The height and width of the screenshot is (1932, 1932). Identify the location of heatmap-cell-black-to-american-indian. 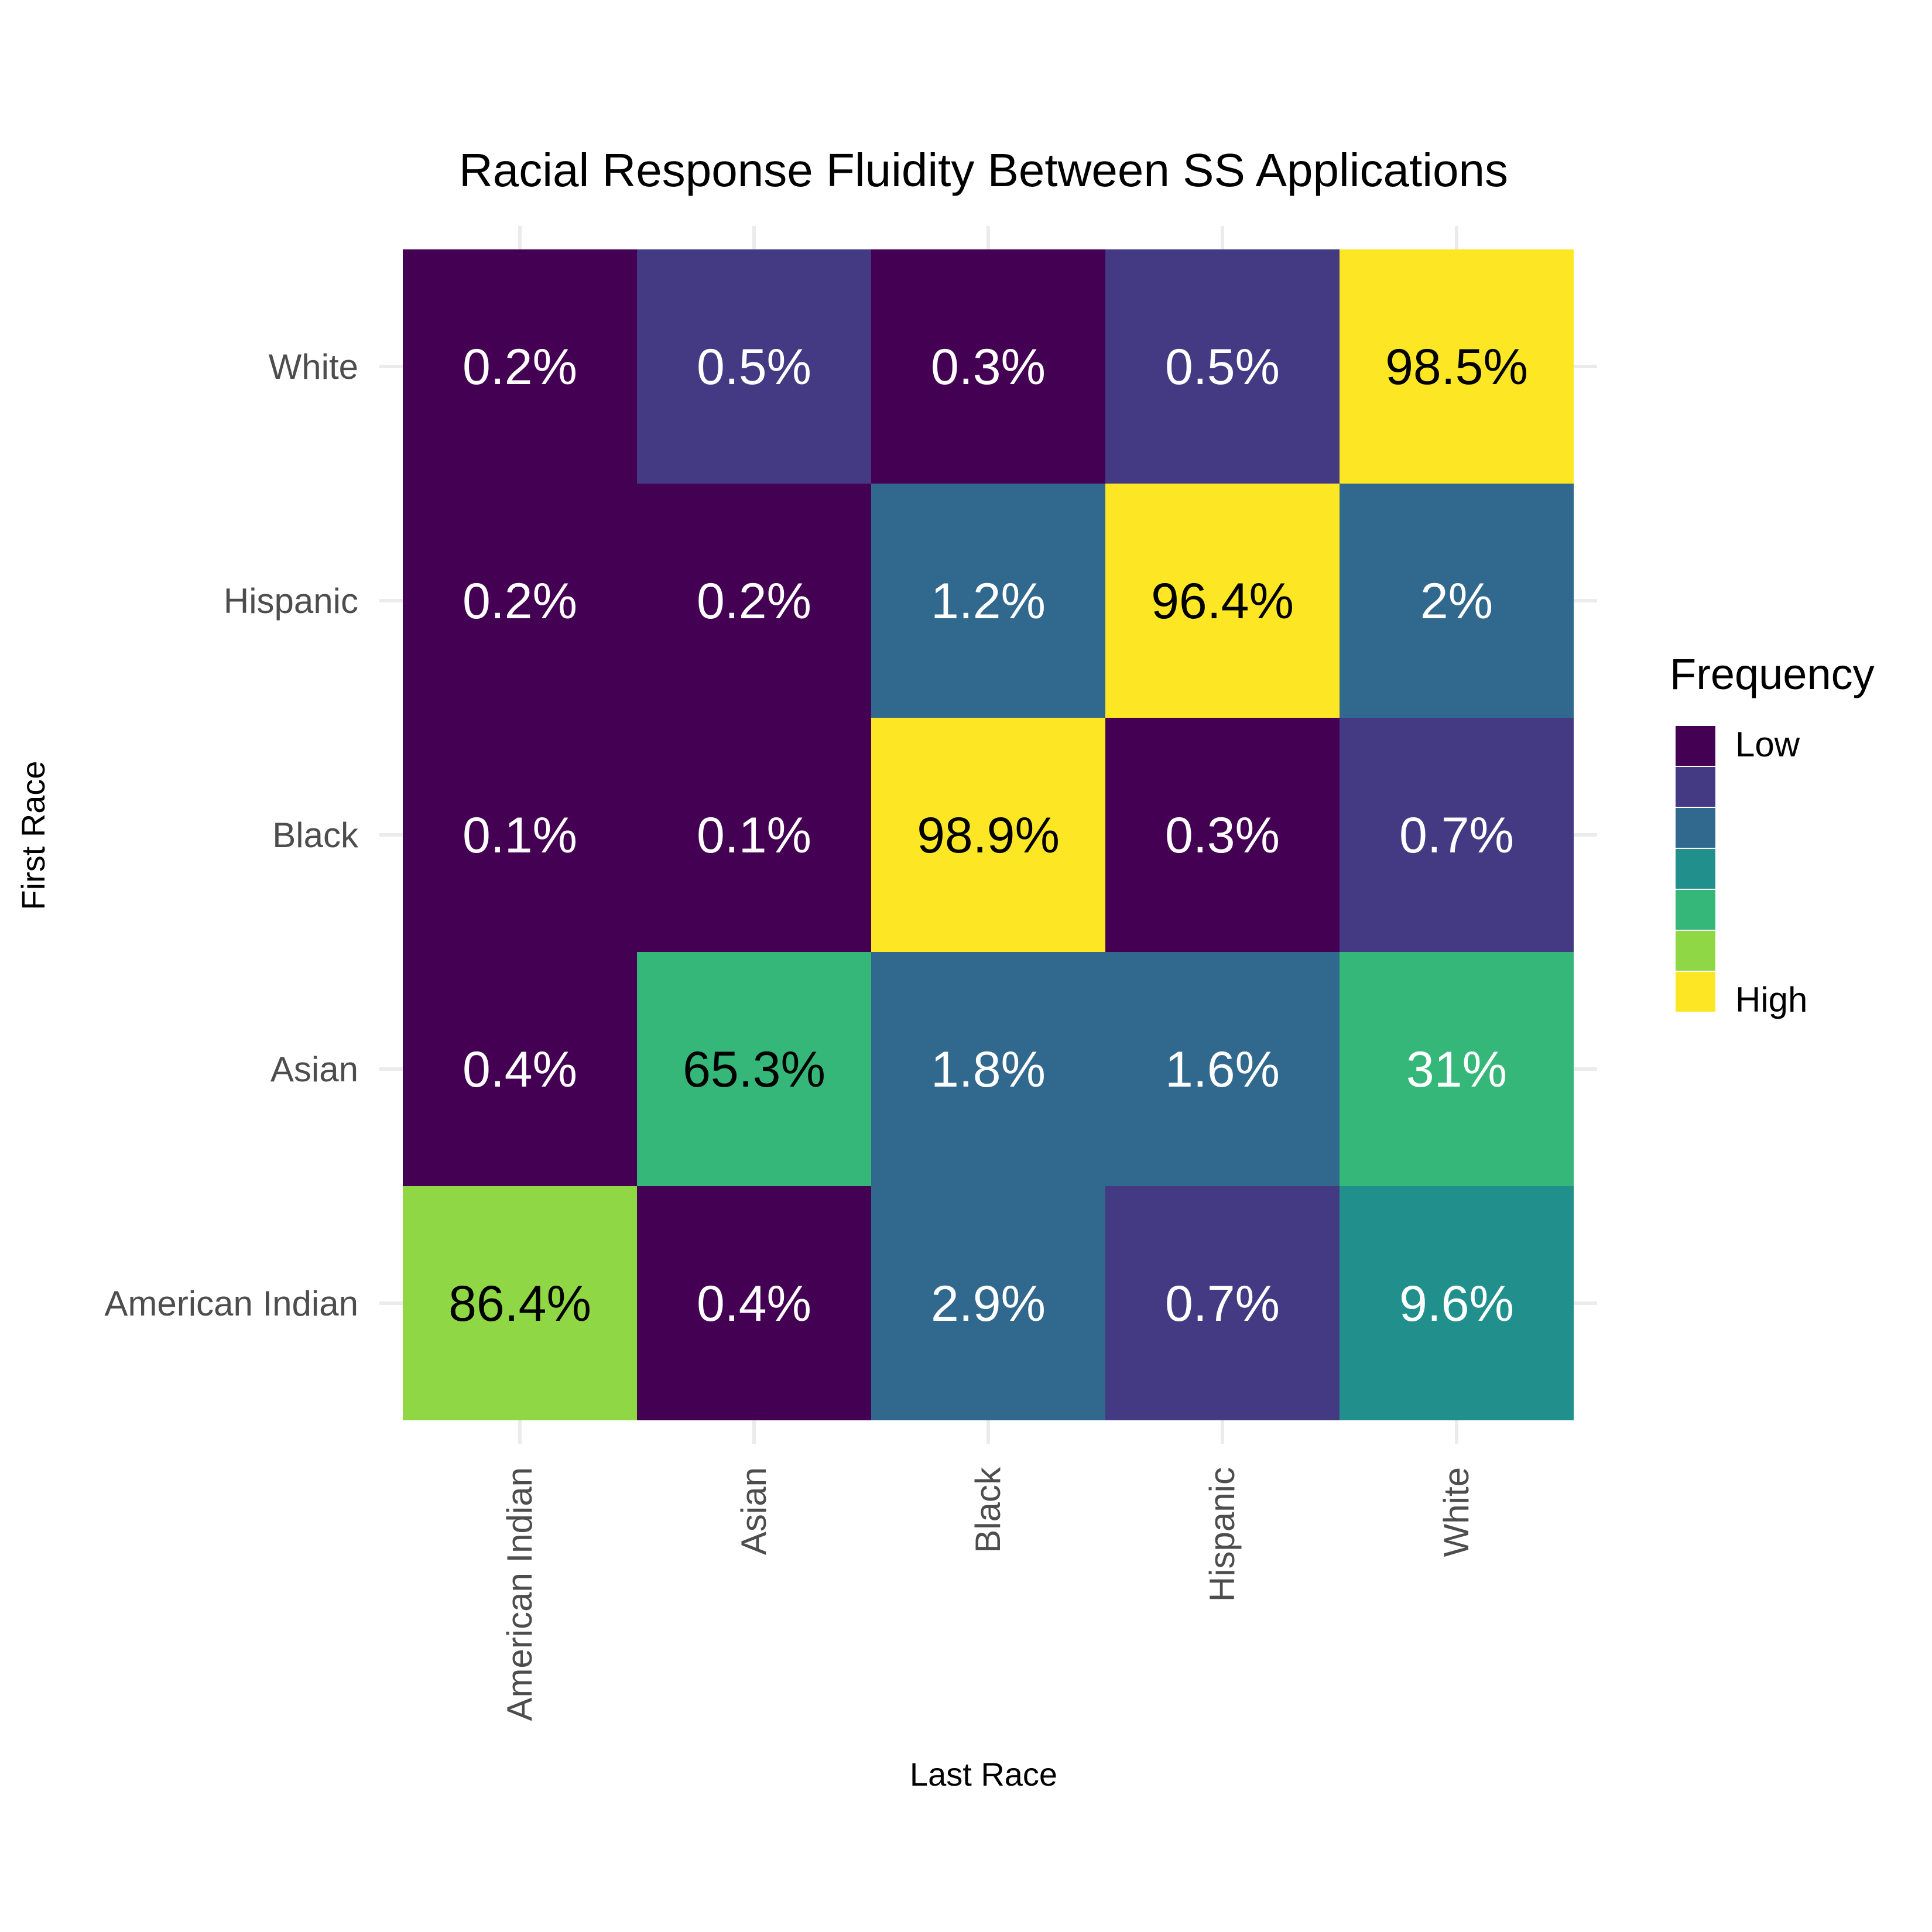
(520, 835).